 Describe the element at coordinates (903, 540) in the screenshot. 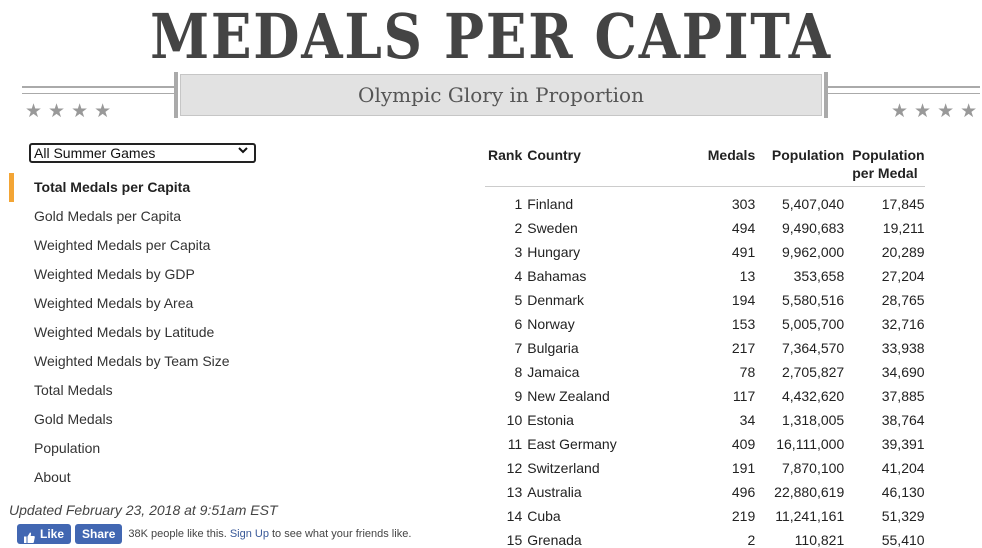

I see `cell-population-per-medal: 55,410` at that location.